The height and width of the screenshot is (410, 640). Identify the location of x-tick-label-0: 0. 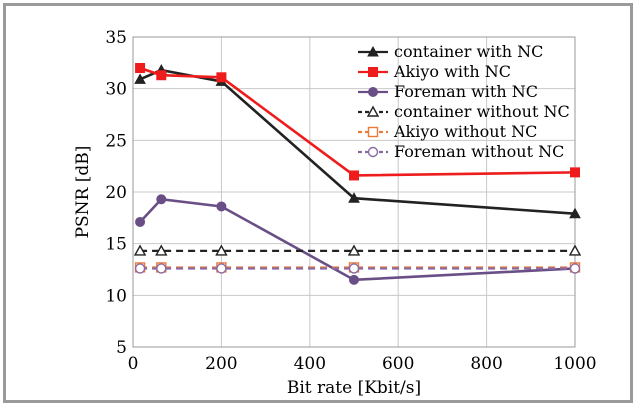
(133, 364).